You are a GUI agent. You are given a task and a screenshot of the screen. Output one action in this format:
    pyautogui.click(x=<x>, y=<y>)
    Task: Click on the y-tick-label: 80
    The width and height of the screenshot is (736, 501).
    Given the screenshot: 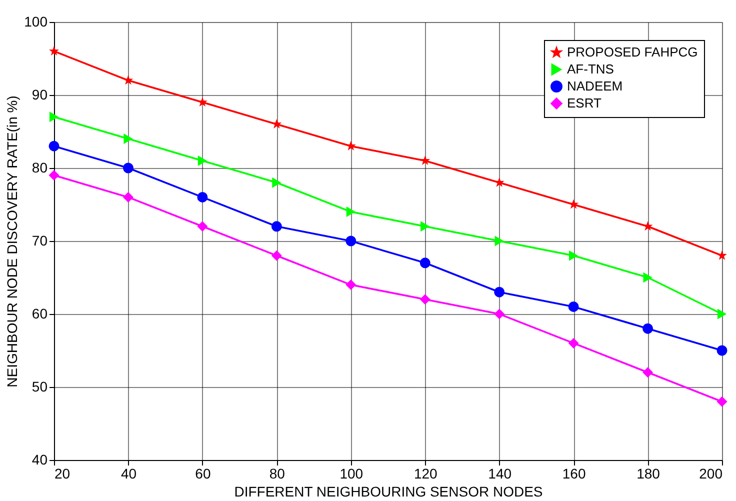 What is the action you would take?
    pyautogui.click(x=40, y=168)
    